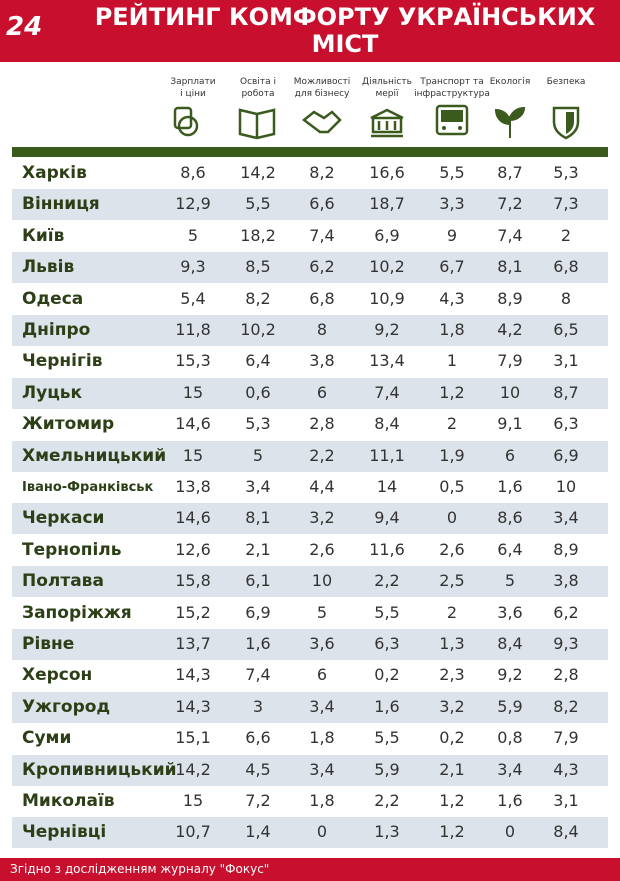  What do you see at coordinates (24, 27) in the screenshot?
I see `logo: 24` at bounding box center [24, 27].